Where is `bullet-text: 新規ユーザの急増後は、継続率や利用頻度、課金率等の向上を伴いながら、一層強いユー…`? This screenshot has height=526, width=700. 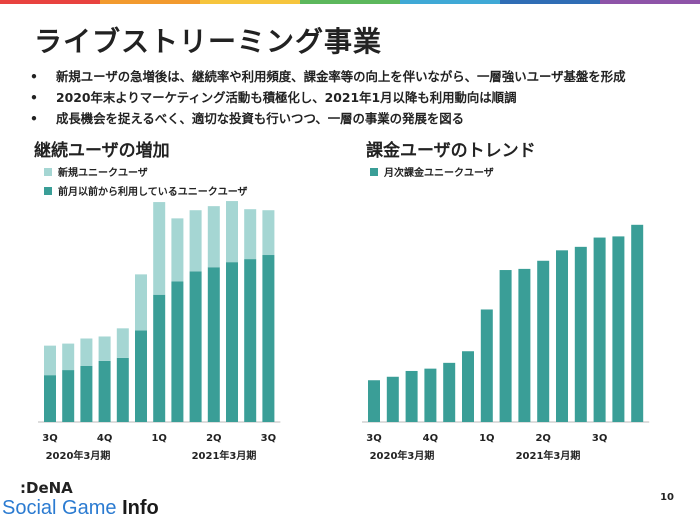 bullet-text: 新規ユーザの急増後は、継続率や利用頻度、課金率等の向上を伴いながら、一層強いユー… is located at coordinates (341, 76).